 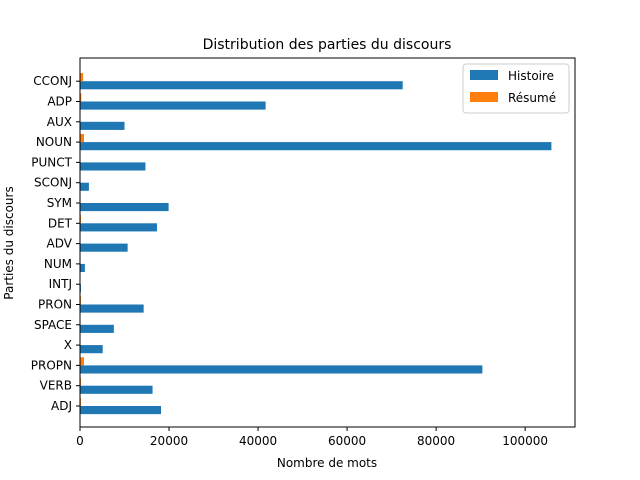 I want to click on bar-histoire-propn, so click(x=281, y=369).